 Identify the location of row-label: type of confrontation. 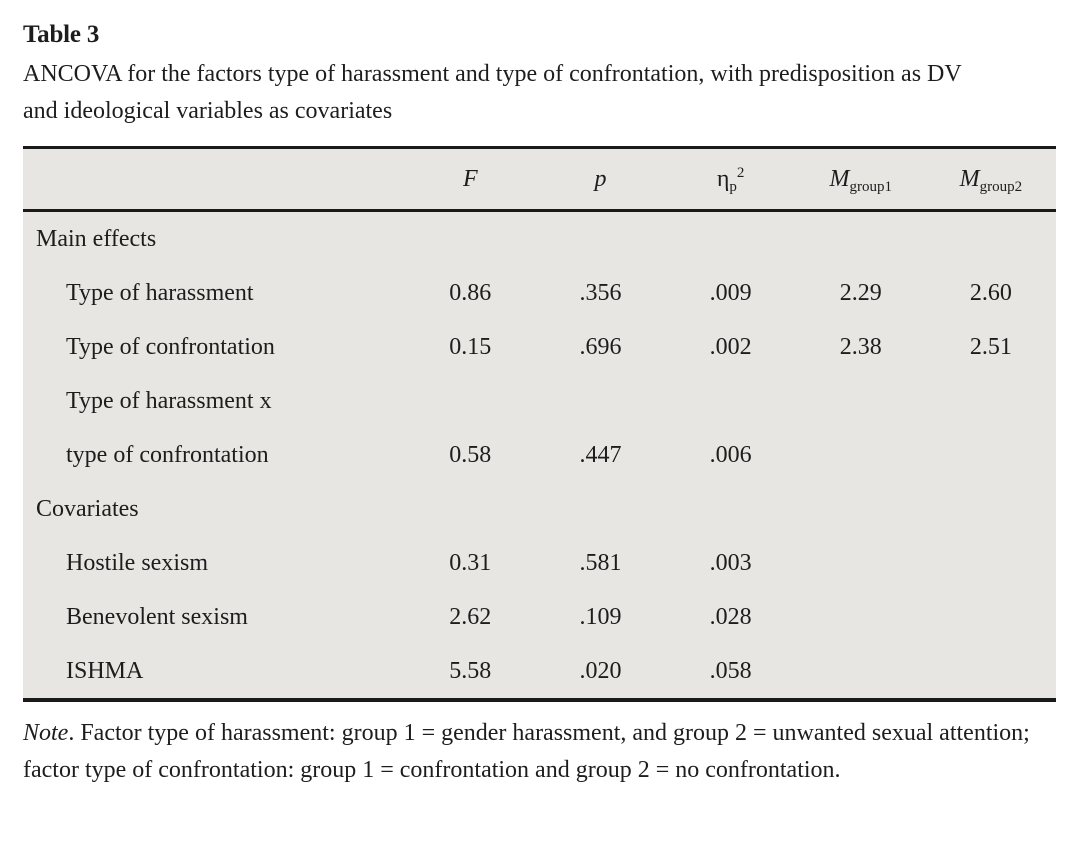
(167, 454).